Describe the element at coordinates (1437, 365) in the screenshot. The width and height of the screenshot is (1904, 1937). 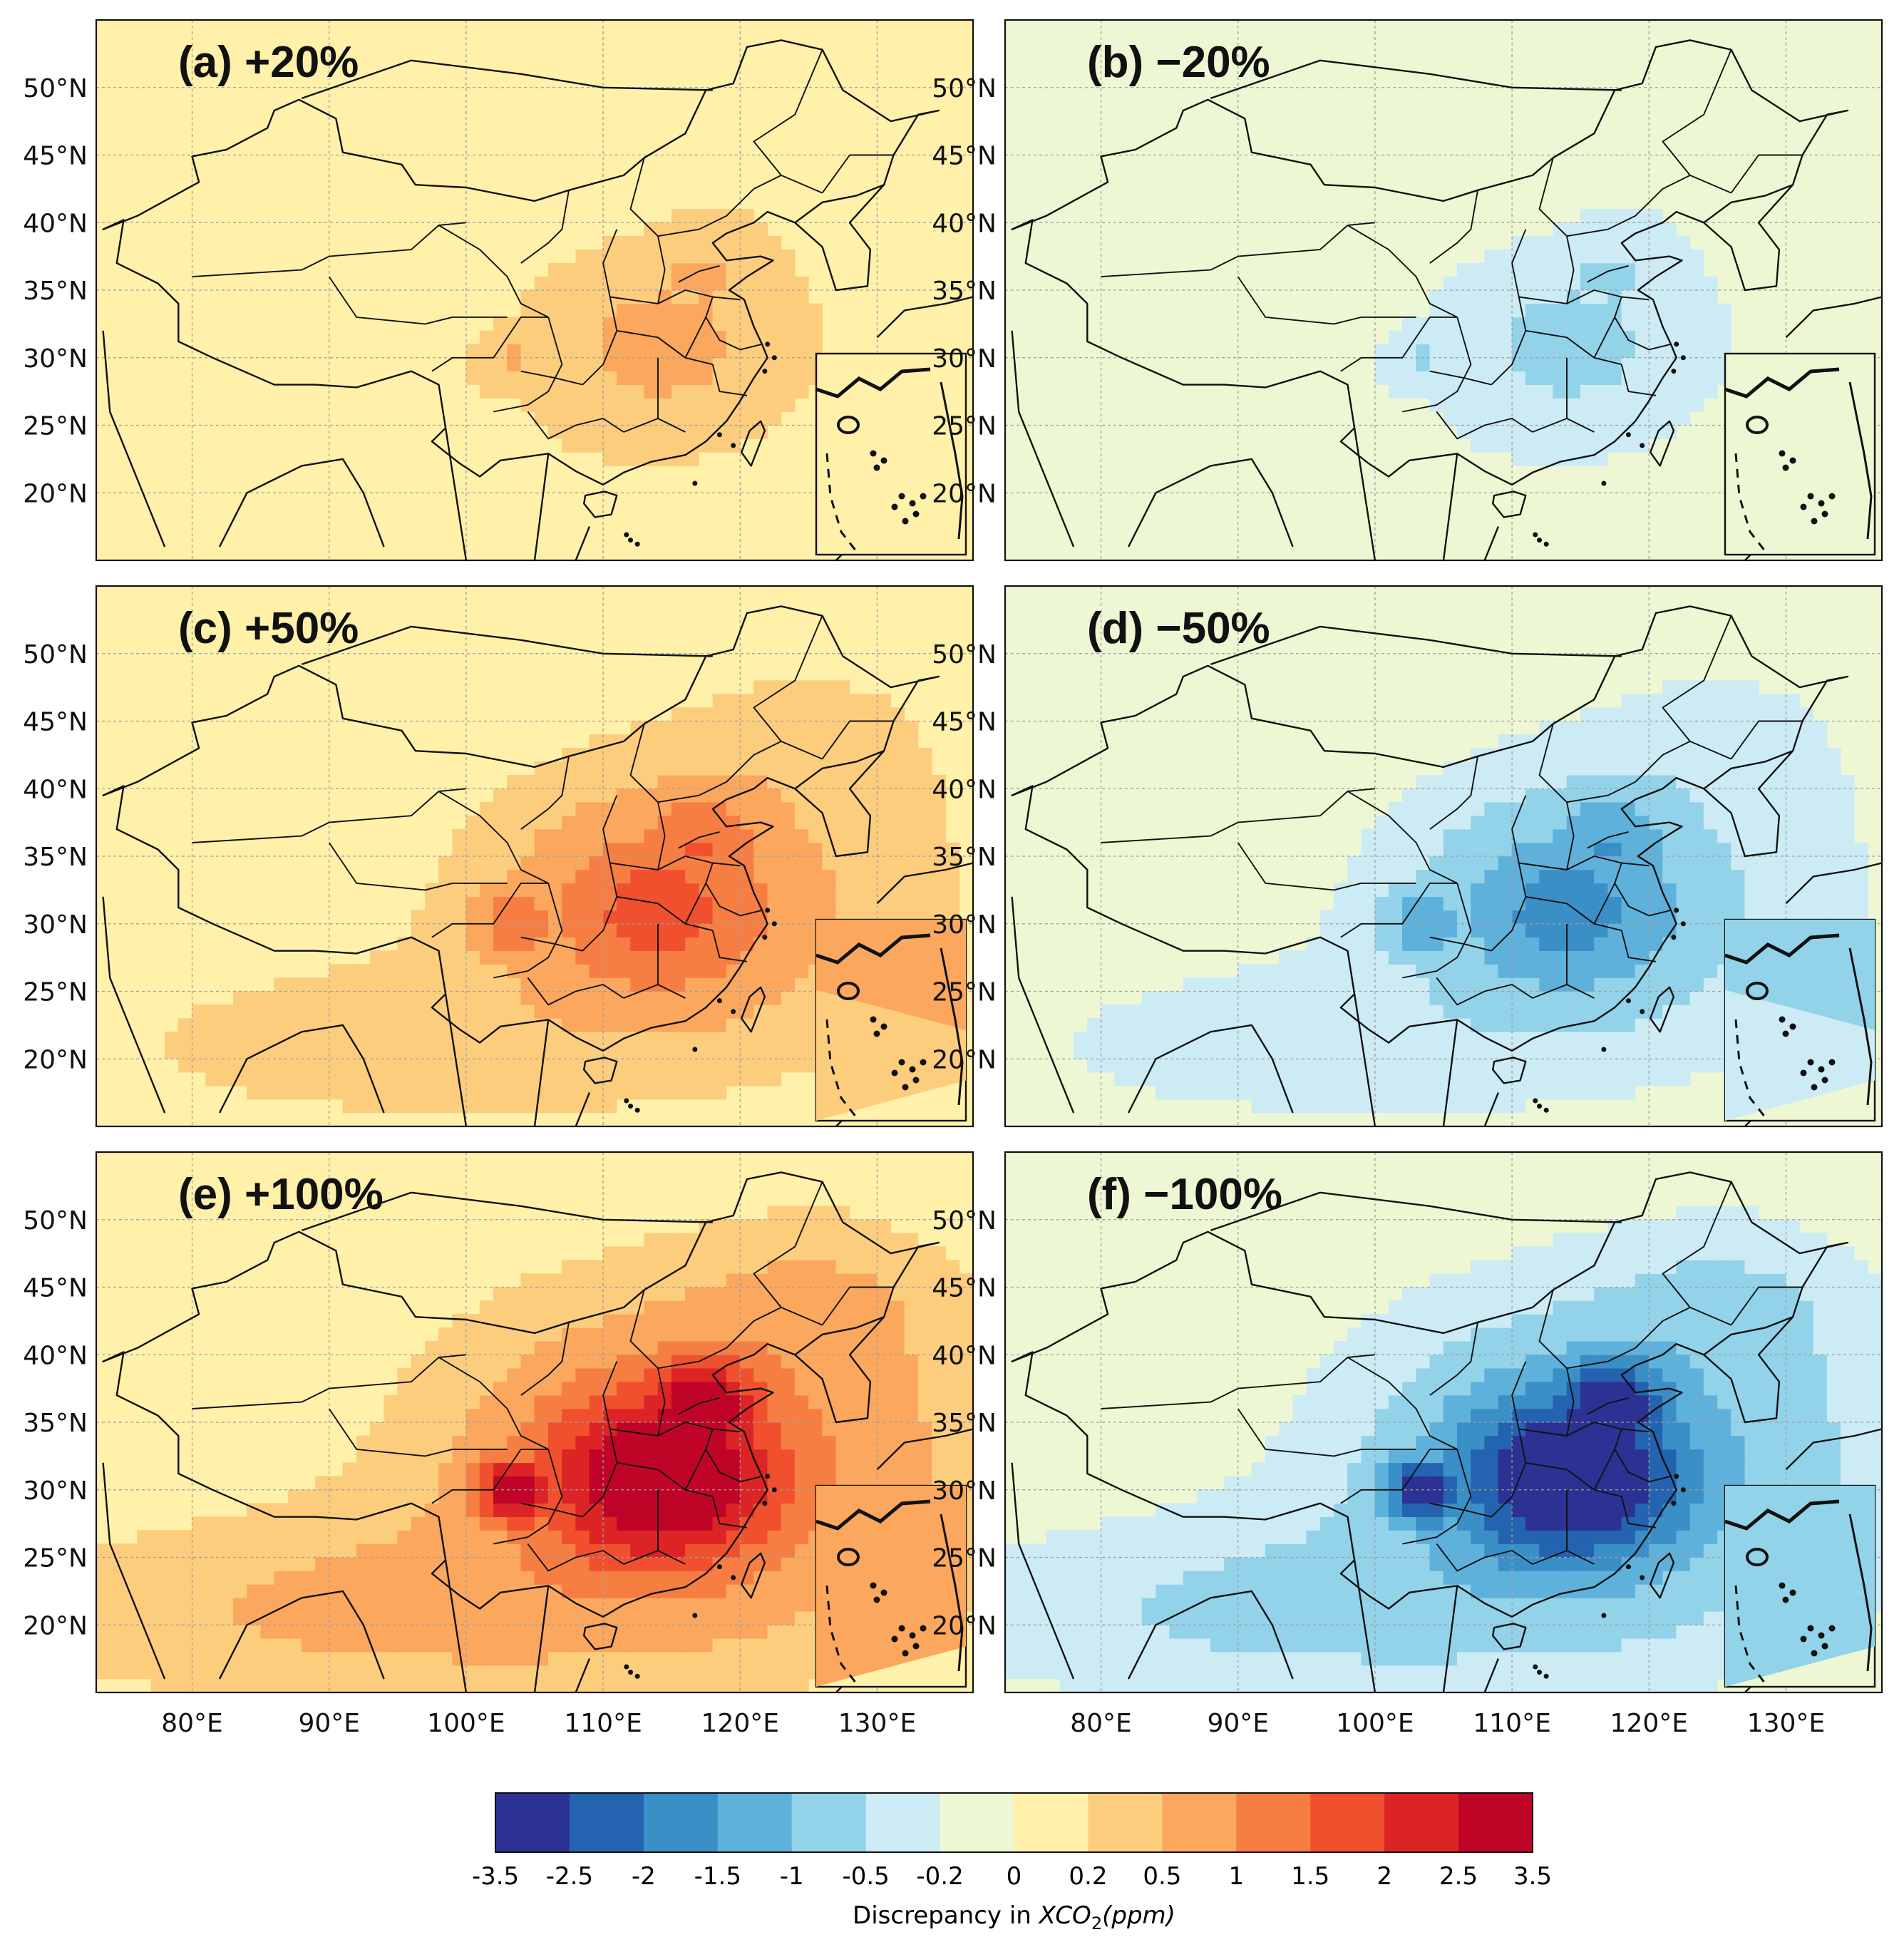
I see `province-border` at that location.